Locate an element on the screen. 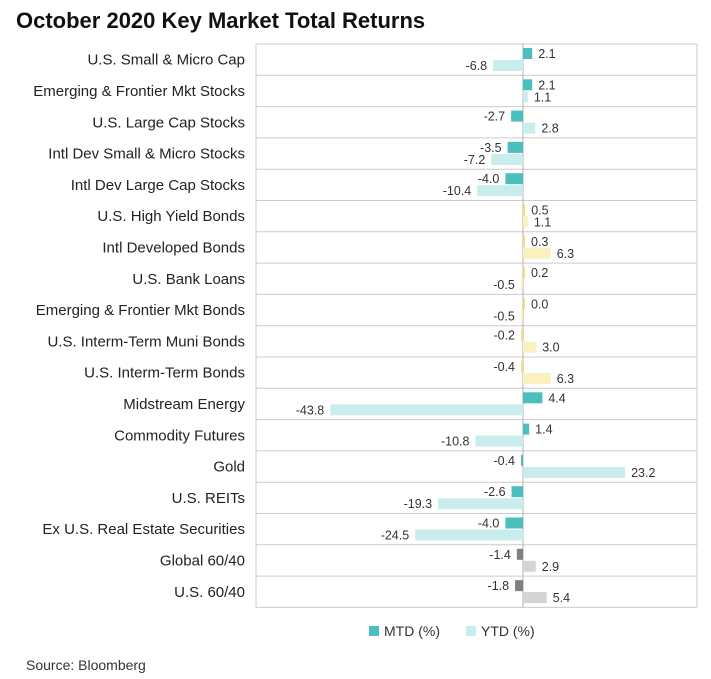  mtd-value-label: -1.4 is located at coordinates (500, 555).